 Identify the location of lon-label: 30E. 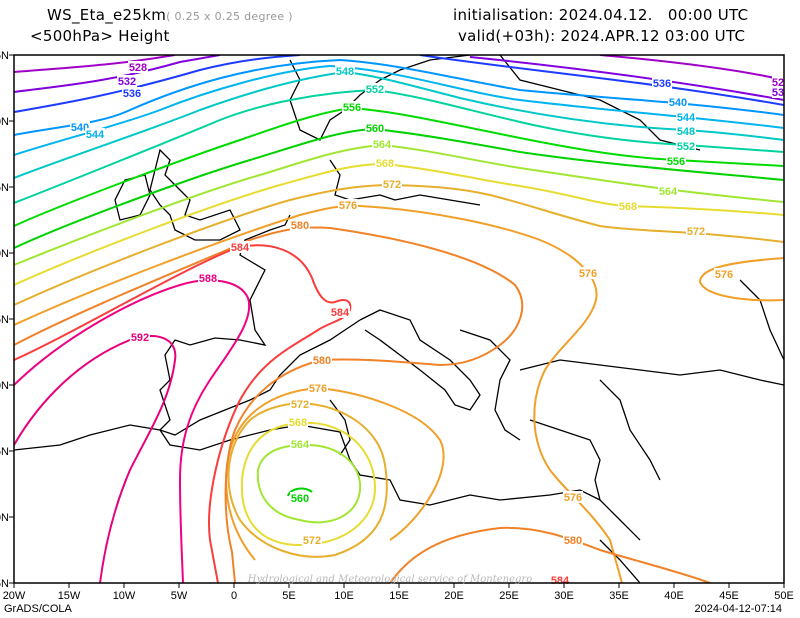
(564, 596).